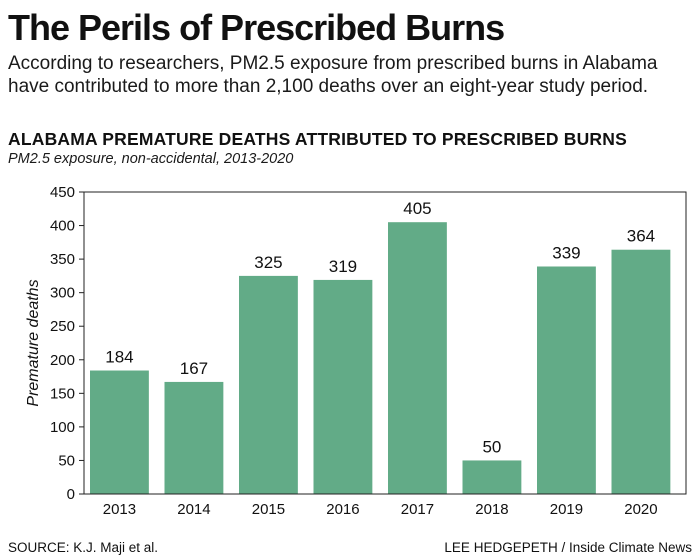 This screenshot has width=700, height=560. Describe the element at coordinates (62, 427) in the screenshot. I see `y-tick-label: 100` at that location.